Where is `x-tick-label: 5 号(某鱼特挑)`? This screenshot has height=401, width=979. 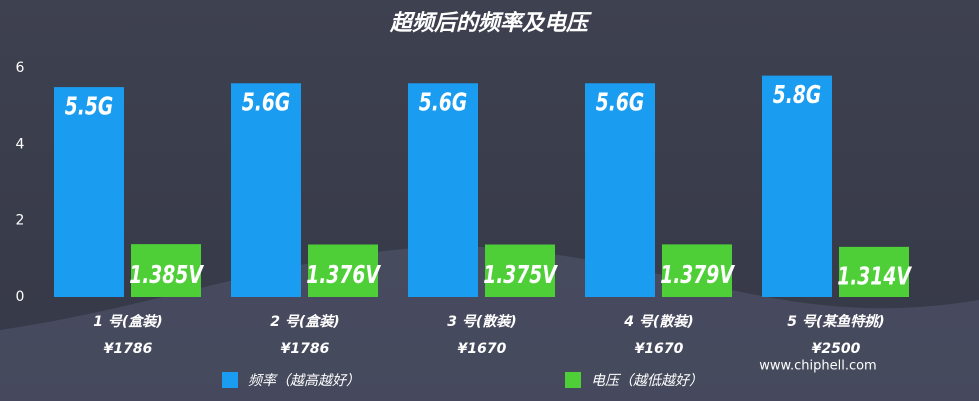 x-tick-label: 5 号(某鱼特挑) is located at coordinates (835, 321).